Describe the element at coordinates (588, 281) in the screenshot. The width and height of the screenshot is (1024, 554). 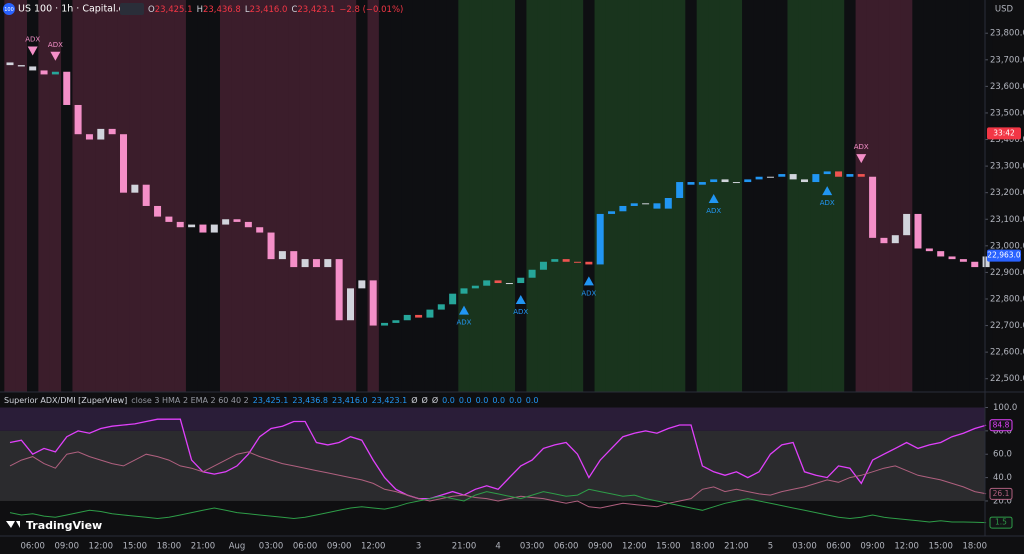
I see `signal-marker` at that location.